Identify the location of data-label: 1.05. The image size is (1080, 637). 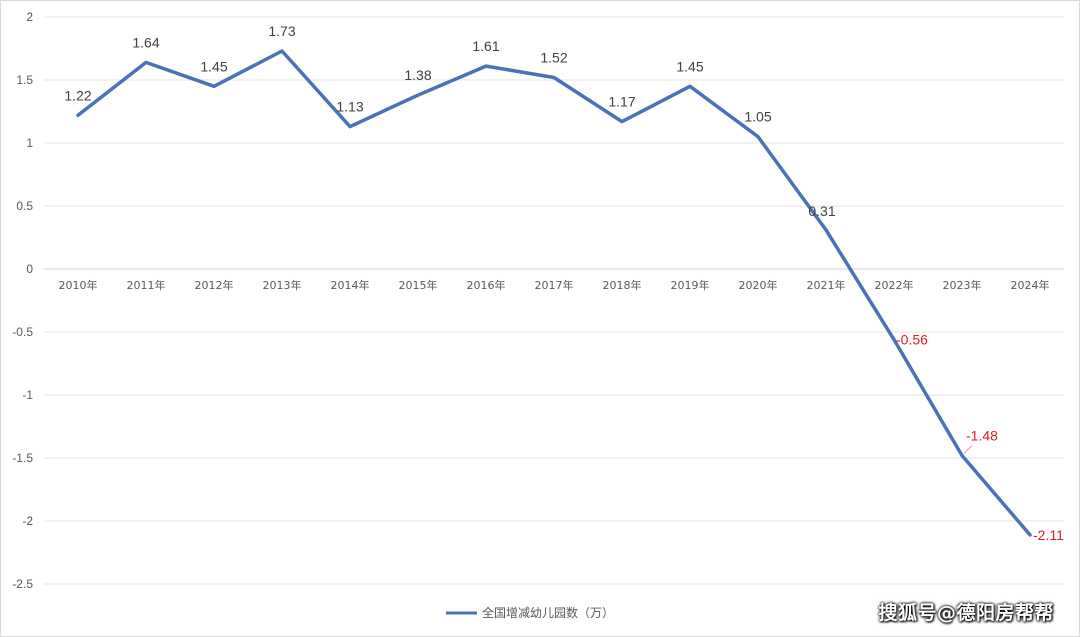
(757, 117).